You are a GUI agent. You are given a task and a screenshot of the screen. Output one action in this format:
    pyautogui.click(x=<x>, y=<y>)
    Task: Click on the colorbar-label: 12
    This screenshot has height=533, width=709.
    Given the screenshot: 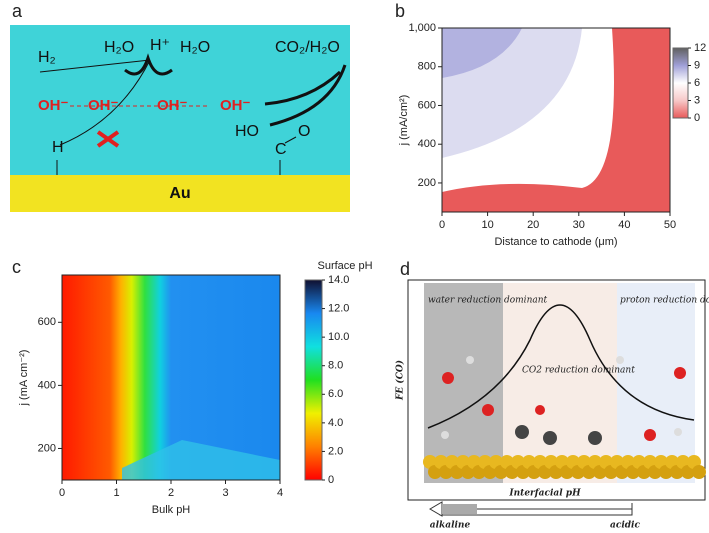 What is the action you would take?
    pyautogui.click(x=700, y=48)
    